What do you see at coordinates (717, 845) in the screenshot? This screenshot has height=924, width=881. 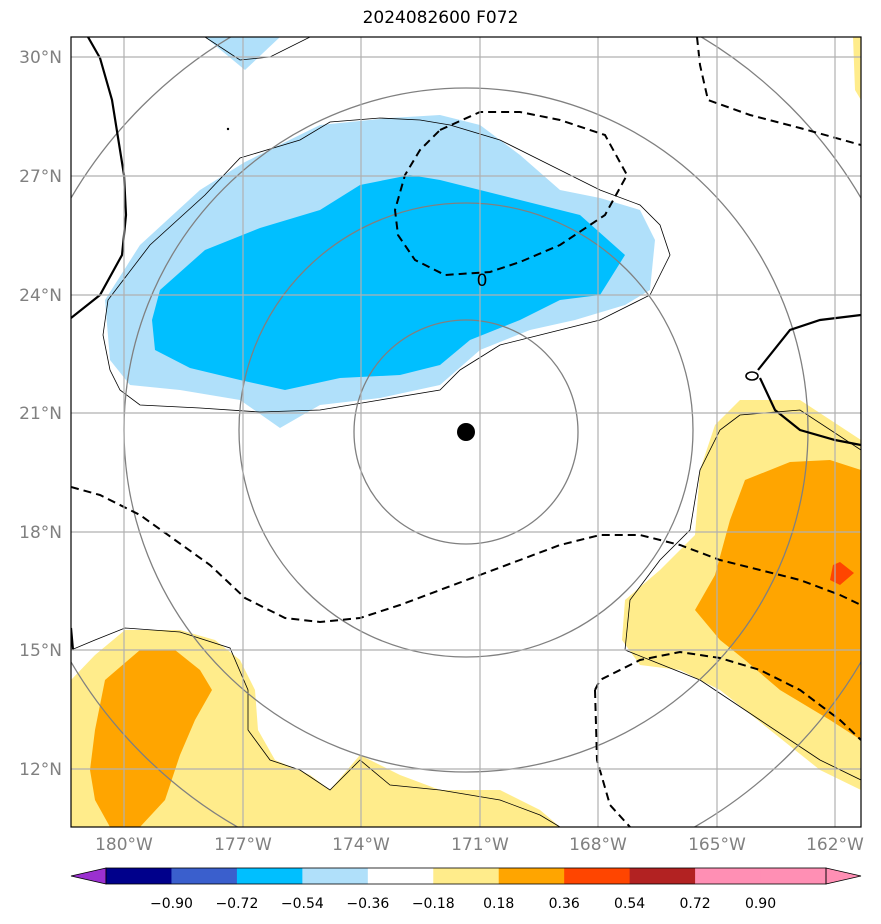 I see `lon-label: 165°W` at bounding box center [717, 845].